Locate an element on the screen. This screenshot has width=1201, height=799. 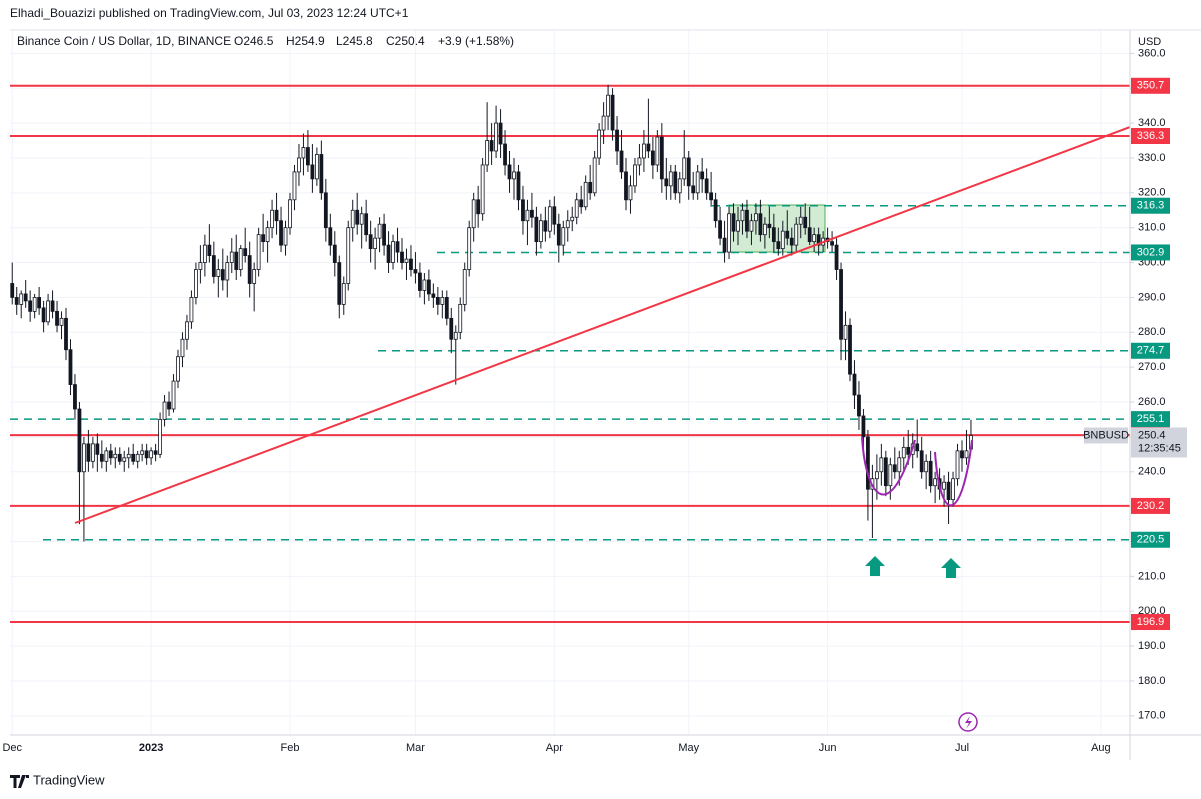
x-tick-label: Jun is located at coordinates (828, 748).